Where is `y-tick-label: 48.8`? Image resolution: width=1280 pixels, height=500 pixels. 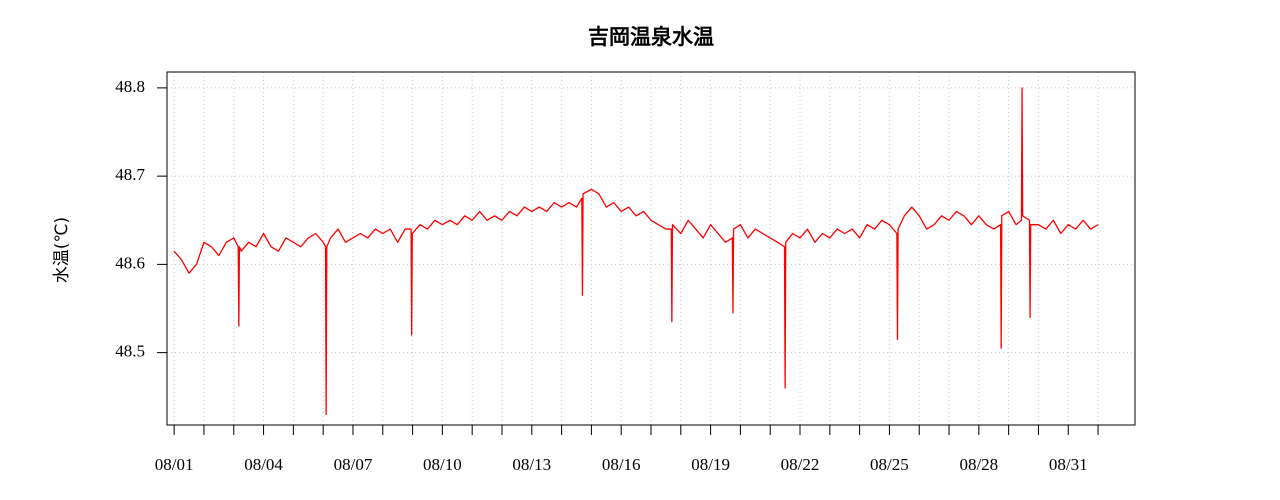
y-tick-label: 48.8 is located at coordinates (130, 86).